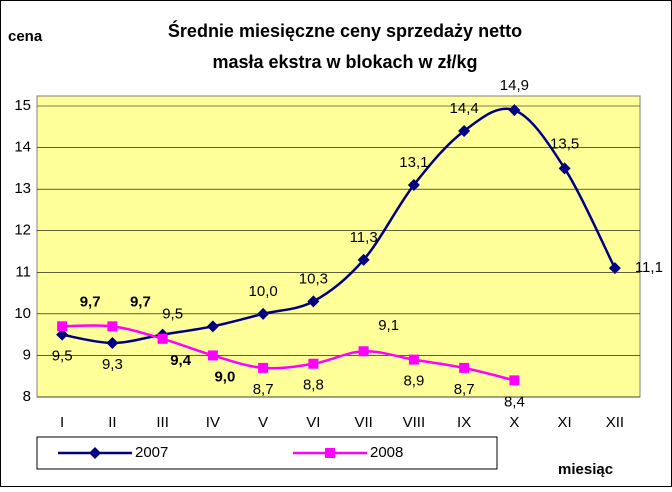  Describe the element at coordinates (345, 30) in the screenshot. I see `chart-title: Średnie miesięczne ceny sprzedaży netto` at that location.